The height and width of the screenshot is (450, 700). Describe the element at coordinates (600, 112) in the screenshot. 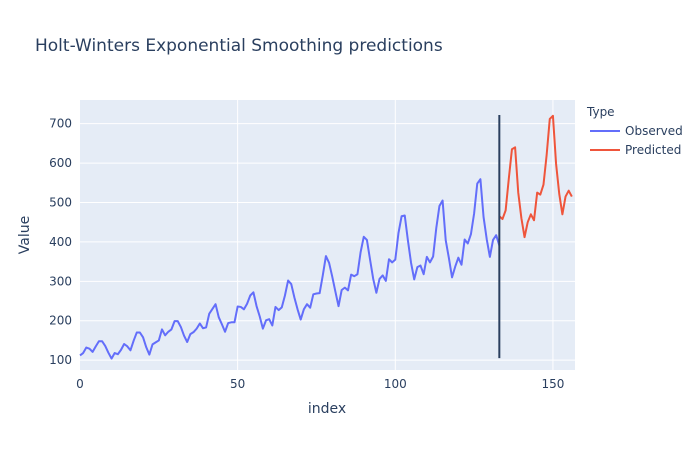

I see `legend-title: Type` at that location.